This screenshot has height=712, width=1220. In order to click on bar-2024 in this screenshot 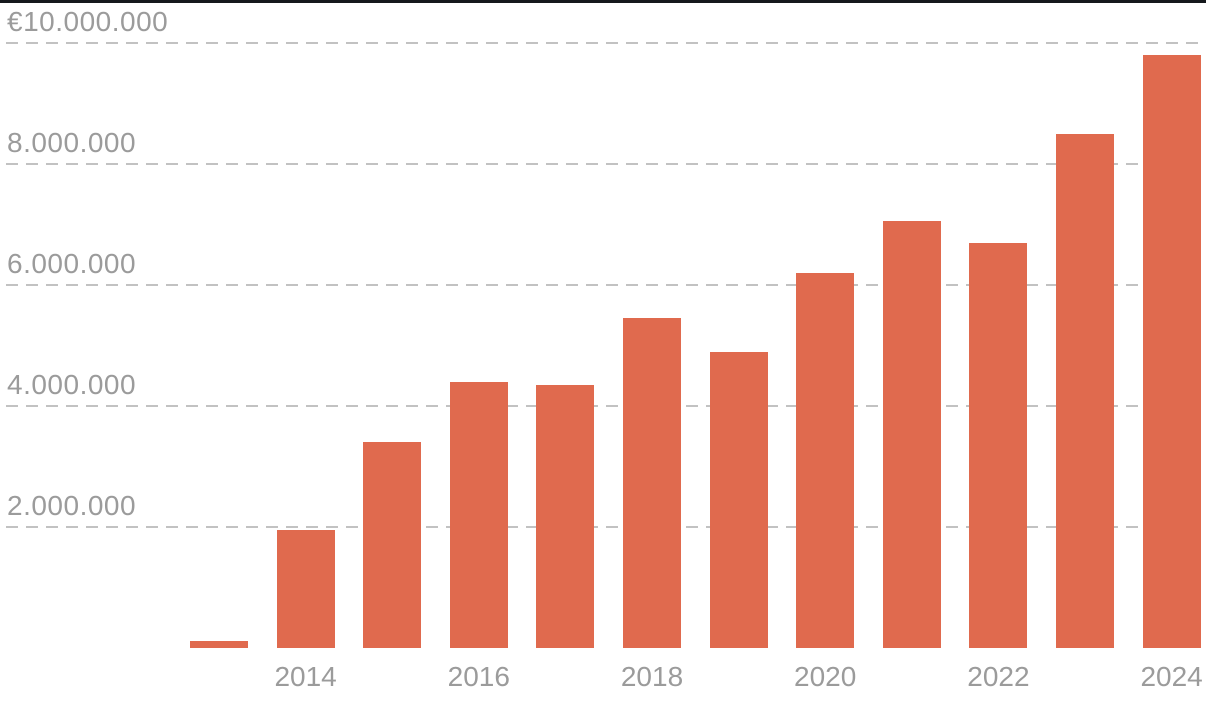, I will do `click(1171, 351)`.